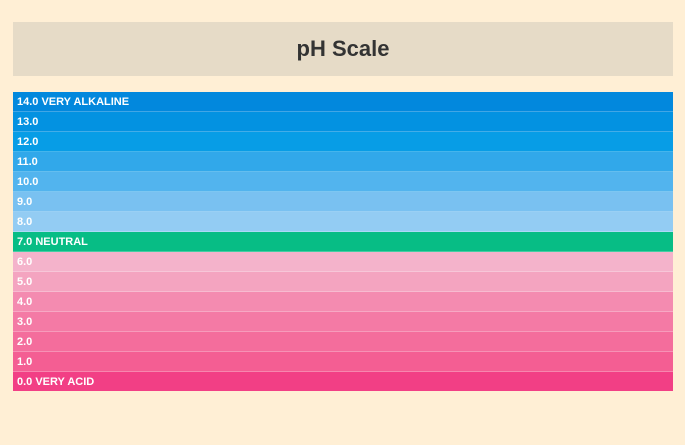 The width and height of the screenshot is (685, 445). I want to click on page-header: pH Scale, so click(343, 49).